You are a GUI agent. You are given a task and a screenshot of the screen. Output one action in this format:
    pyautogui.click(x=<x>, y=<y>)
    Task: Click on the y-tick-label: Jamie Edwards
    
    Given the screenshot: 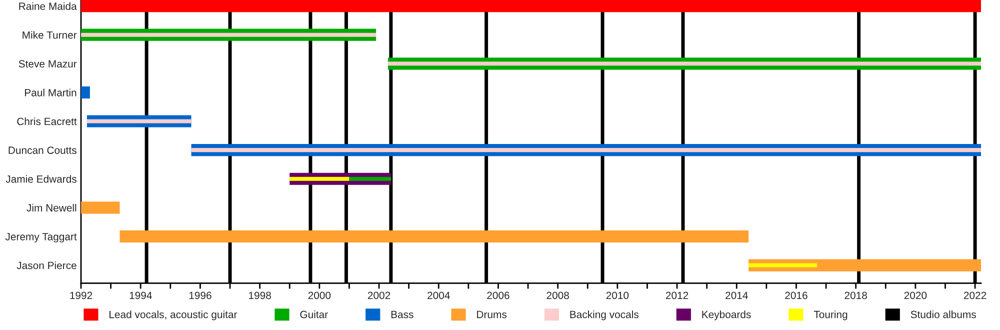 What is the action you would take?
    pyautogui.click(x=41, y=179)
    